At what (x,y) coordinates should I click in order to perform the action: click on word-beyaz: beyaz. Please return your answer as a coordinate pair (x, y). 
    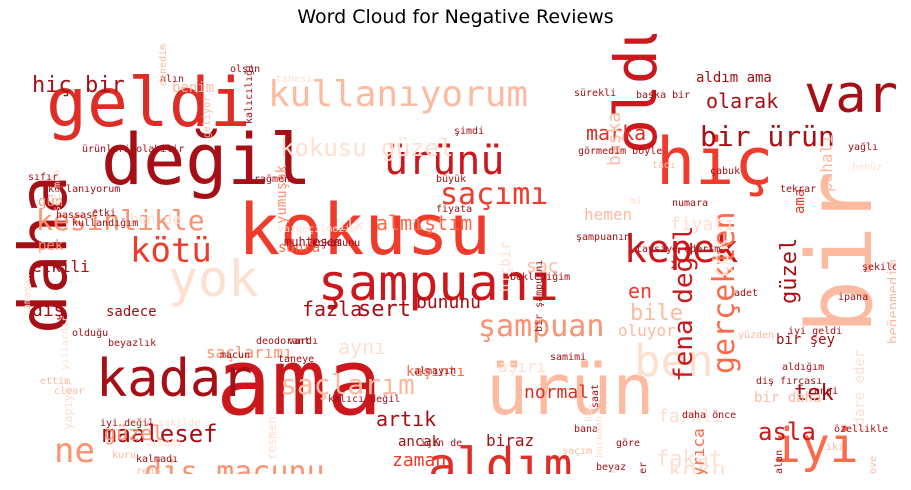
    Looking at the image, I should click on (611, 467).